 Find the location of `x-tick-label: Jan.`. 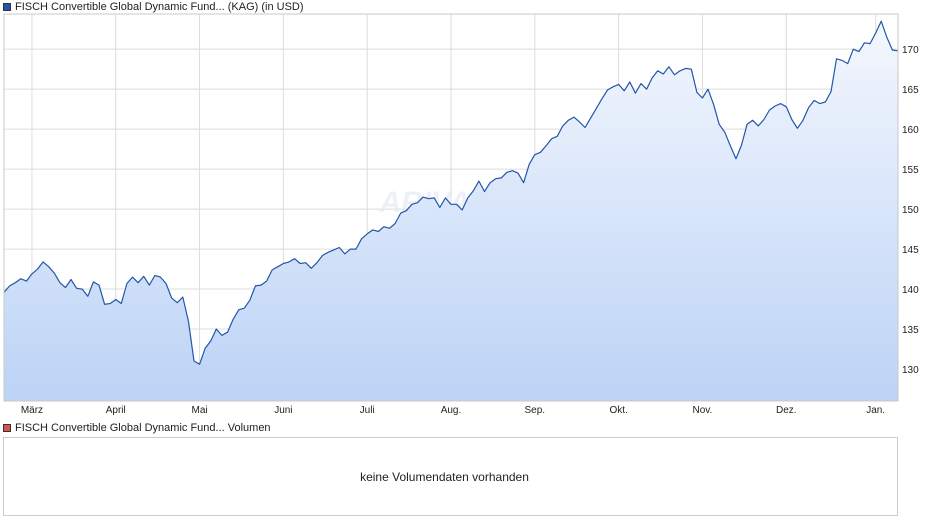

x-tick-label: Jan. is located at coordinates (875, 410).